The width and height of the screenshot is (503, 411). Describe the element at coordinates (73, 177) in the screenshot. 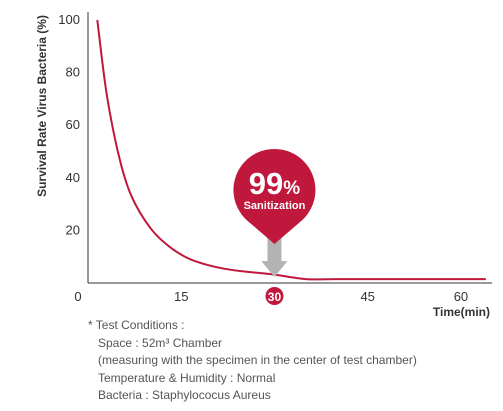

I see `y-tick-label: 40` at that location.